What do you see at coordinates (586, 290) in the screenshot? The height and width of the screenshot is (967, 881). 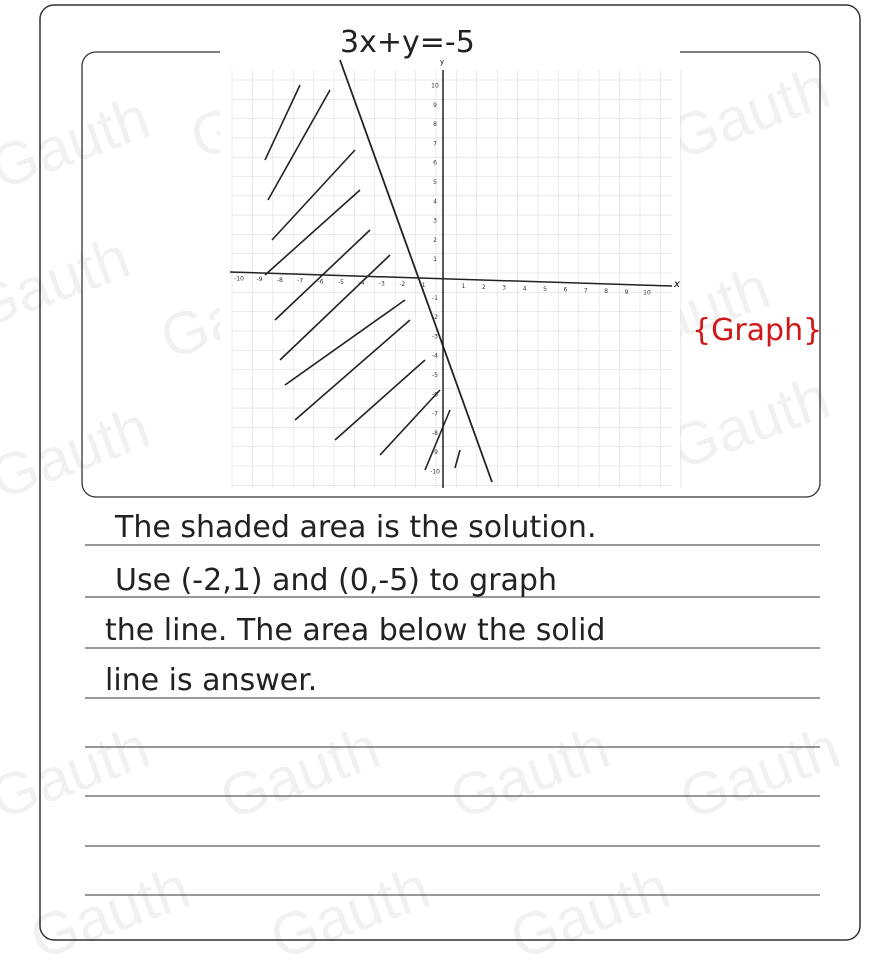 I see `x-tick-label: 7` at bounding box center [586, 290].